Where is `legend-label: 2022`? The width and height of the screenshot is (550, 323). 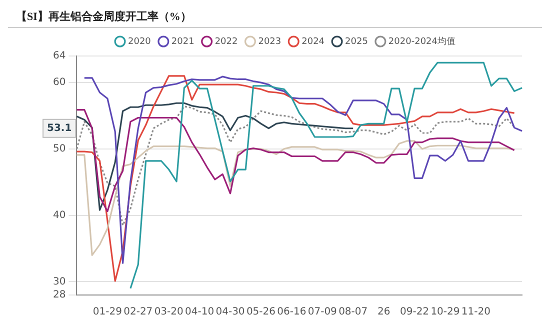
legend-label: 2022 is located at coordinates (226, 41).